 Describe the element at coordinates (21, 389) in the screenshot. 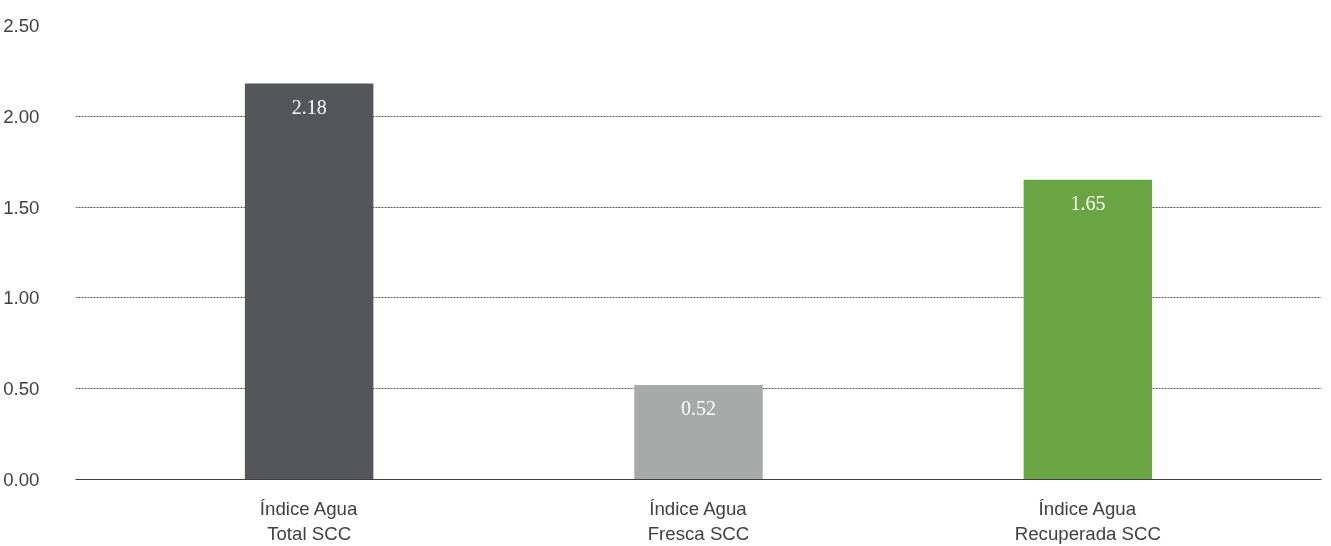

I see `y-tick-label: 0.50` at that location.